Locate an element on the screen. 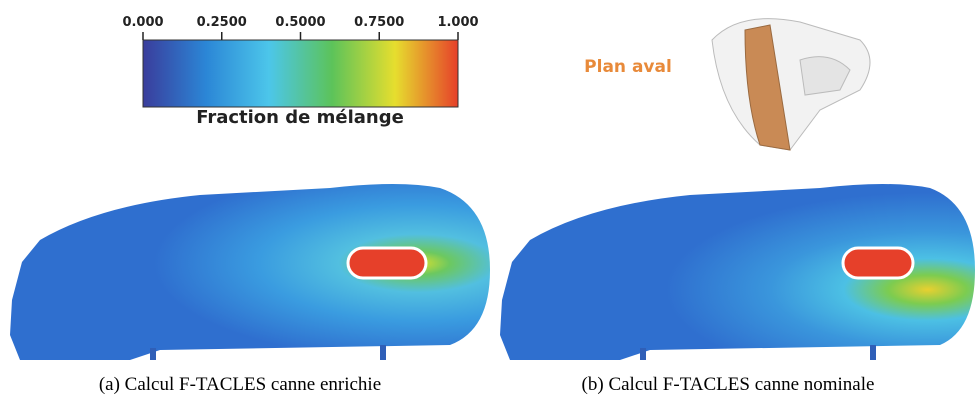 Image resolution: width=979 pixels, height=405 pixels. tick-label: 0.5000 is located at coordinates (300, 22).